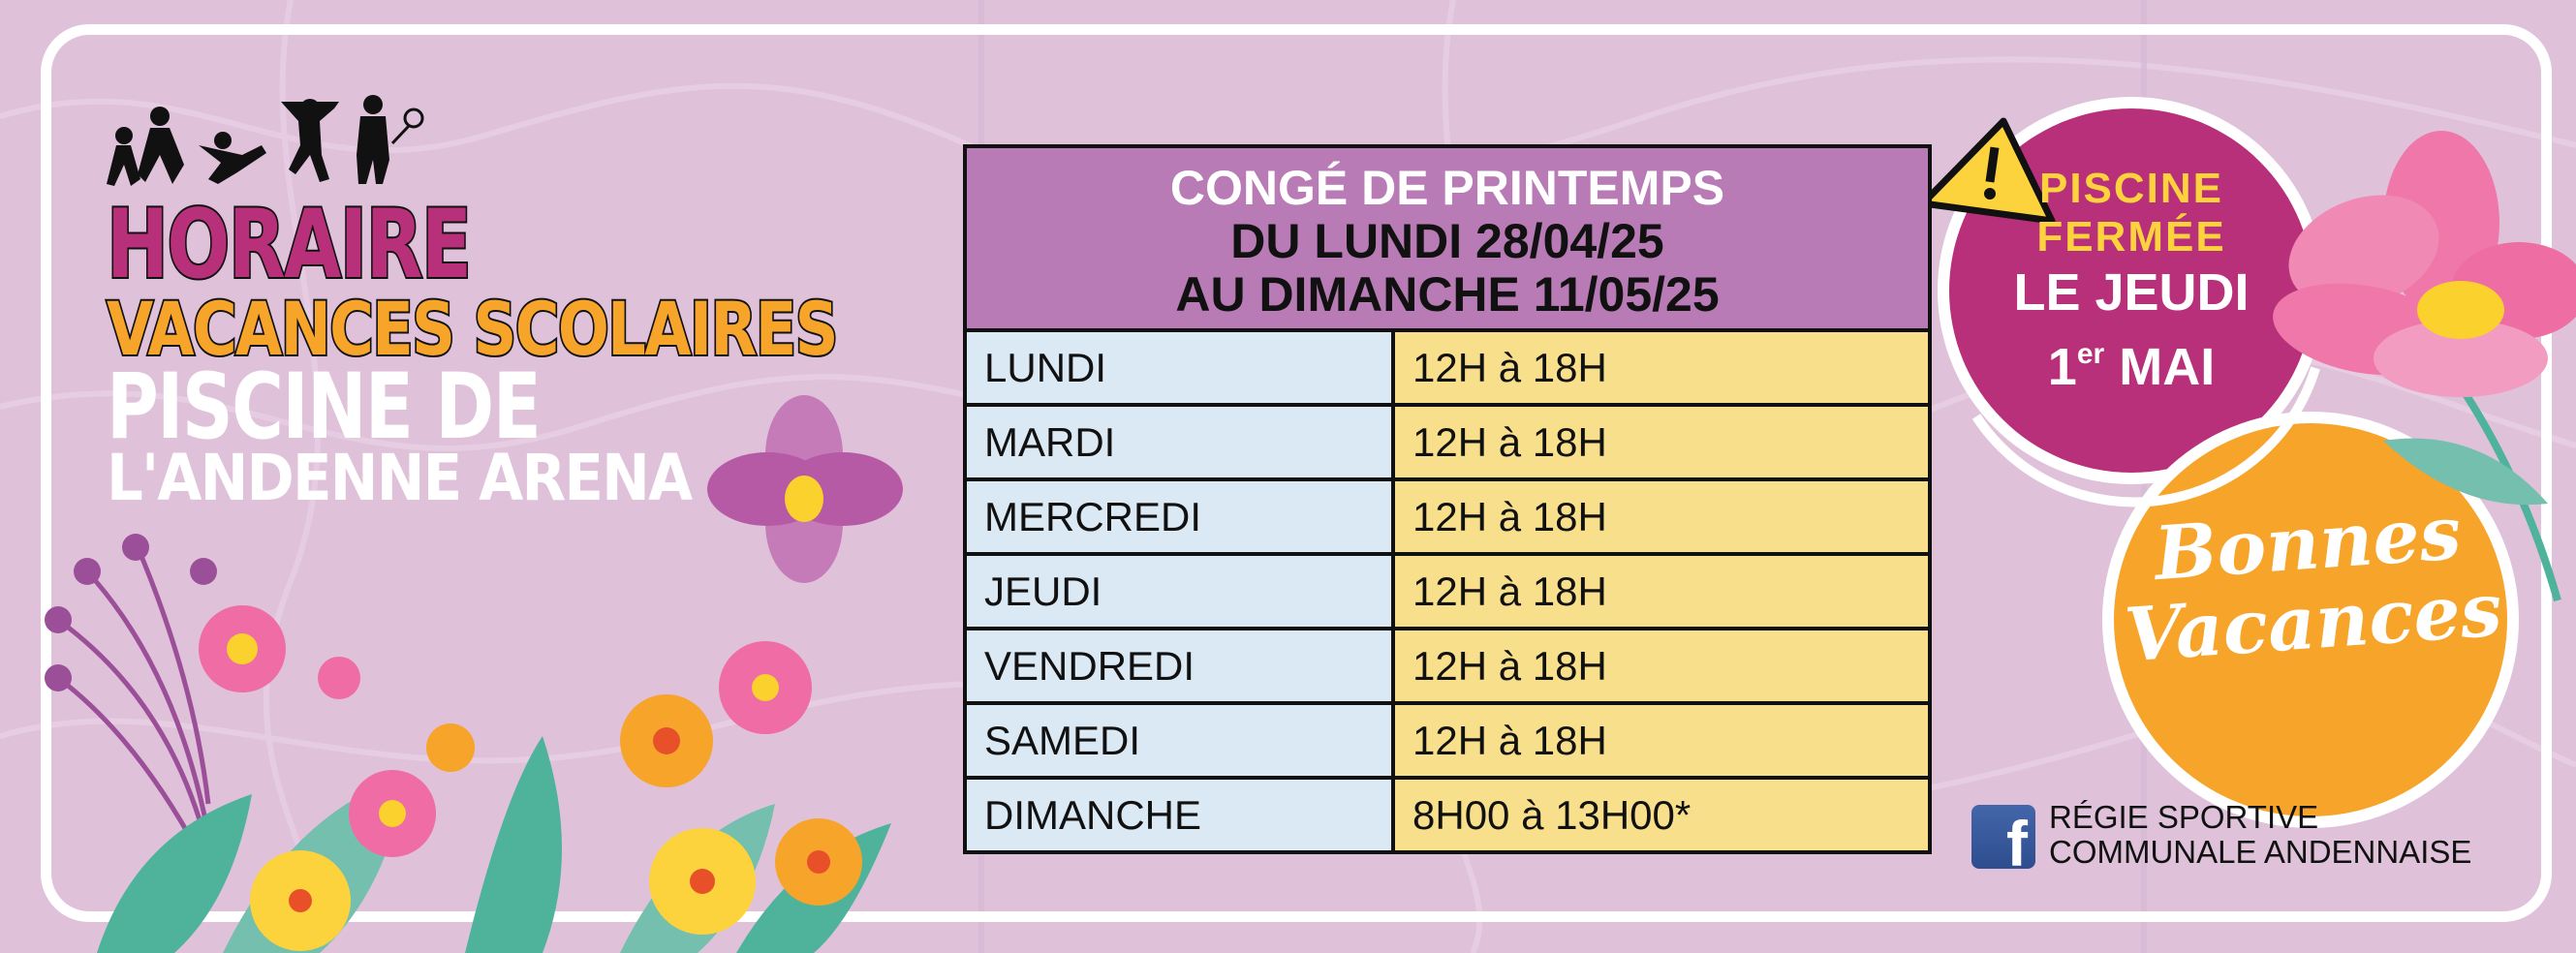  Describe the element at coordinates (289, 245) in the screenshot. I see `title-horaire: HORAIRE` at that location.